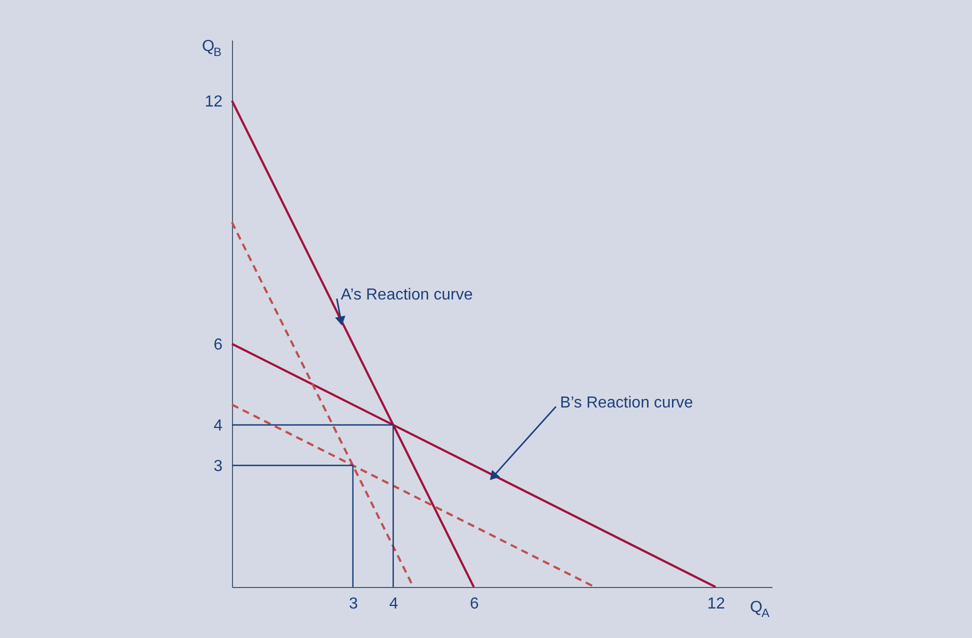  I want to click on x-tick-label: 12, so click(716, 604).